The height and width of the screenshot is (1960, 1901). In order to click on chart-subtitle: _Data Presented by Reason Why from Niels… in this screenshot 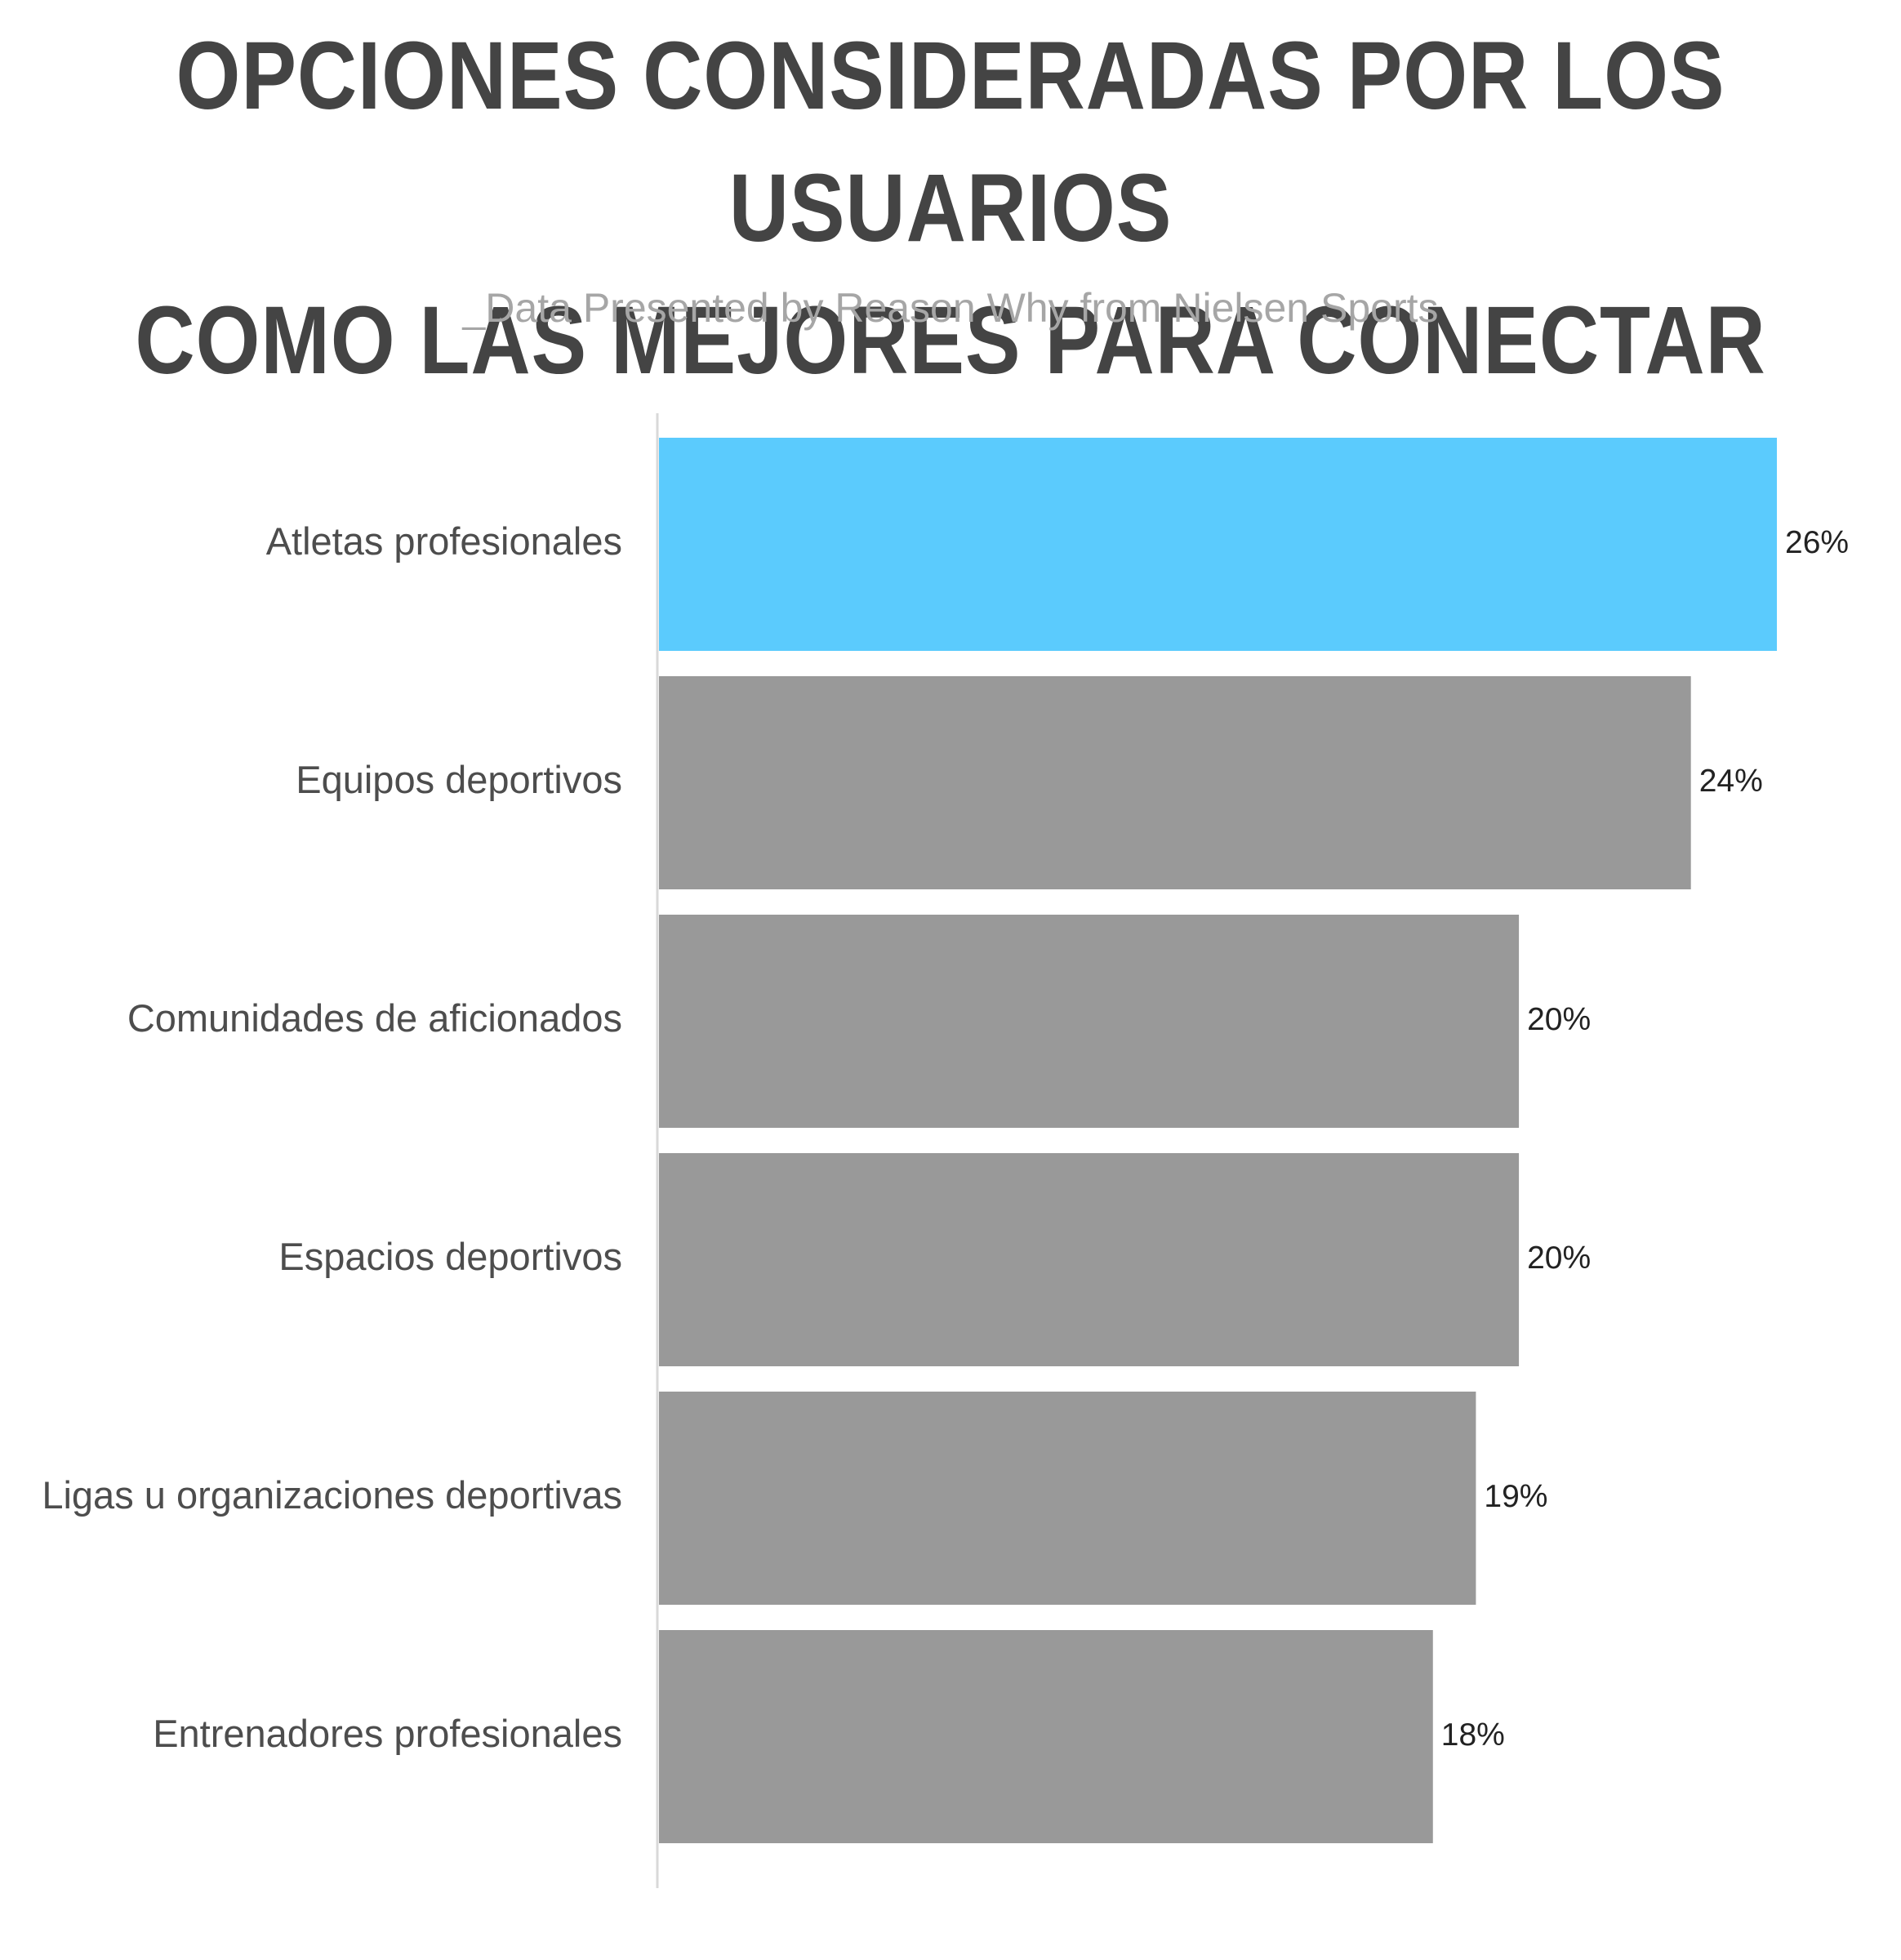, I will do `click(950, 308)`.